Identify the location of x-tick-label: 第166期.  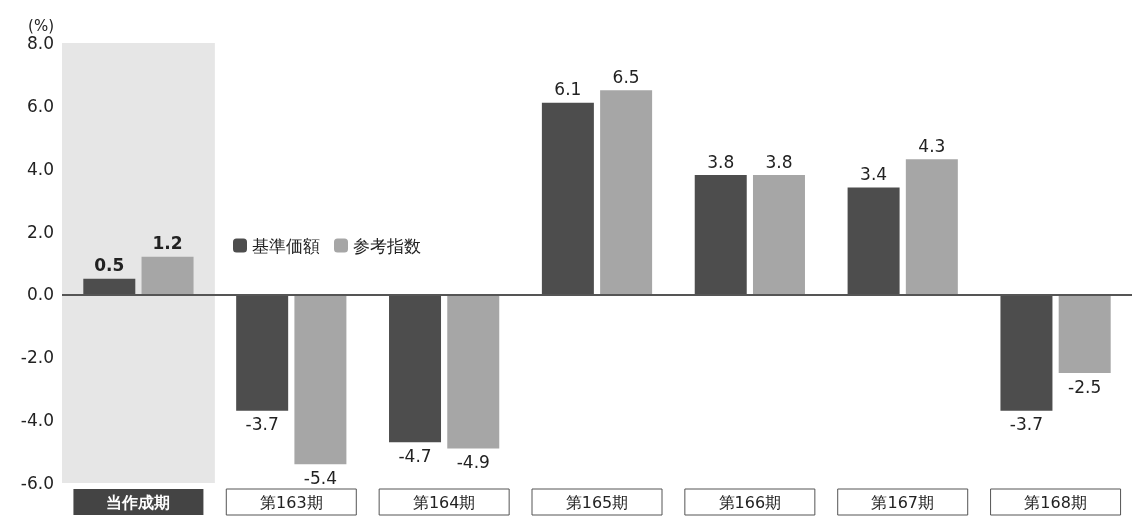
(750, 502).